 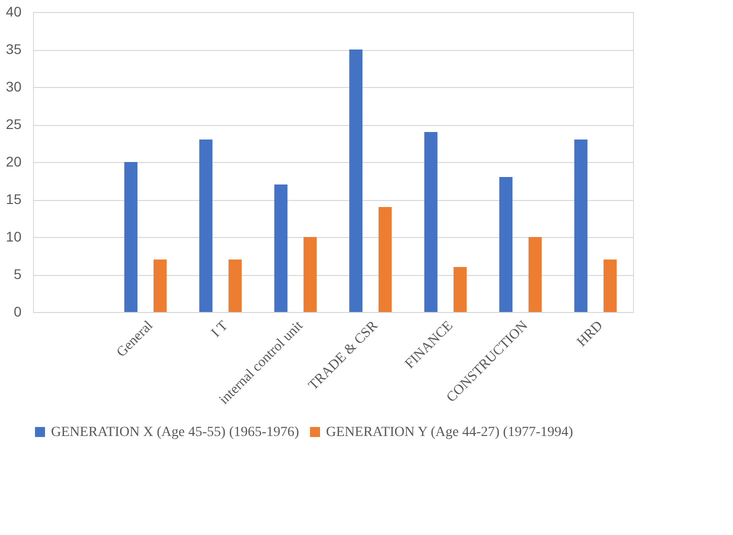 I want to click on y-tick-label: 20, so click(x=14, y=162).